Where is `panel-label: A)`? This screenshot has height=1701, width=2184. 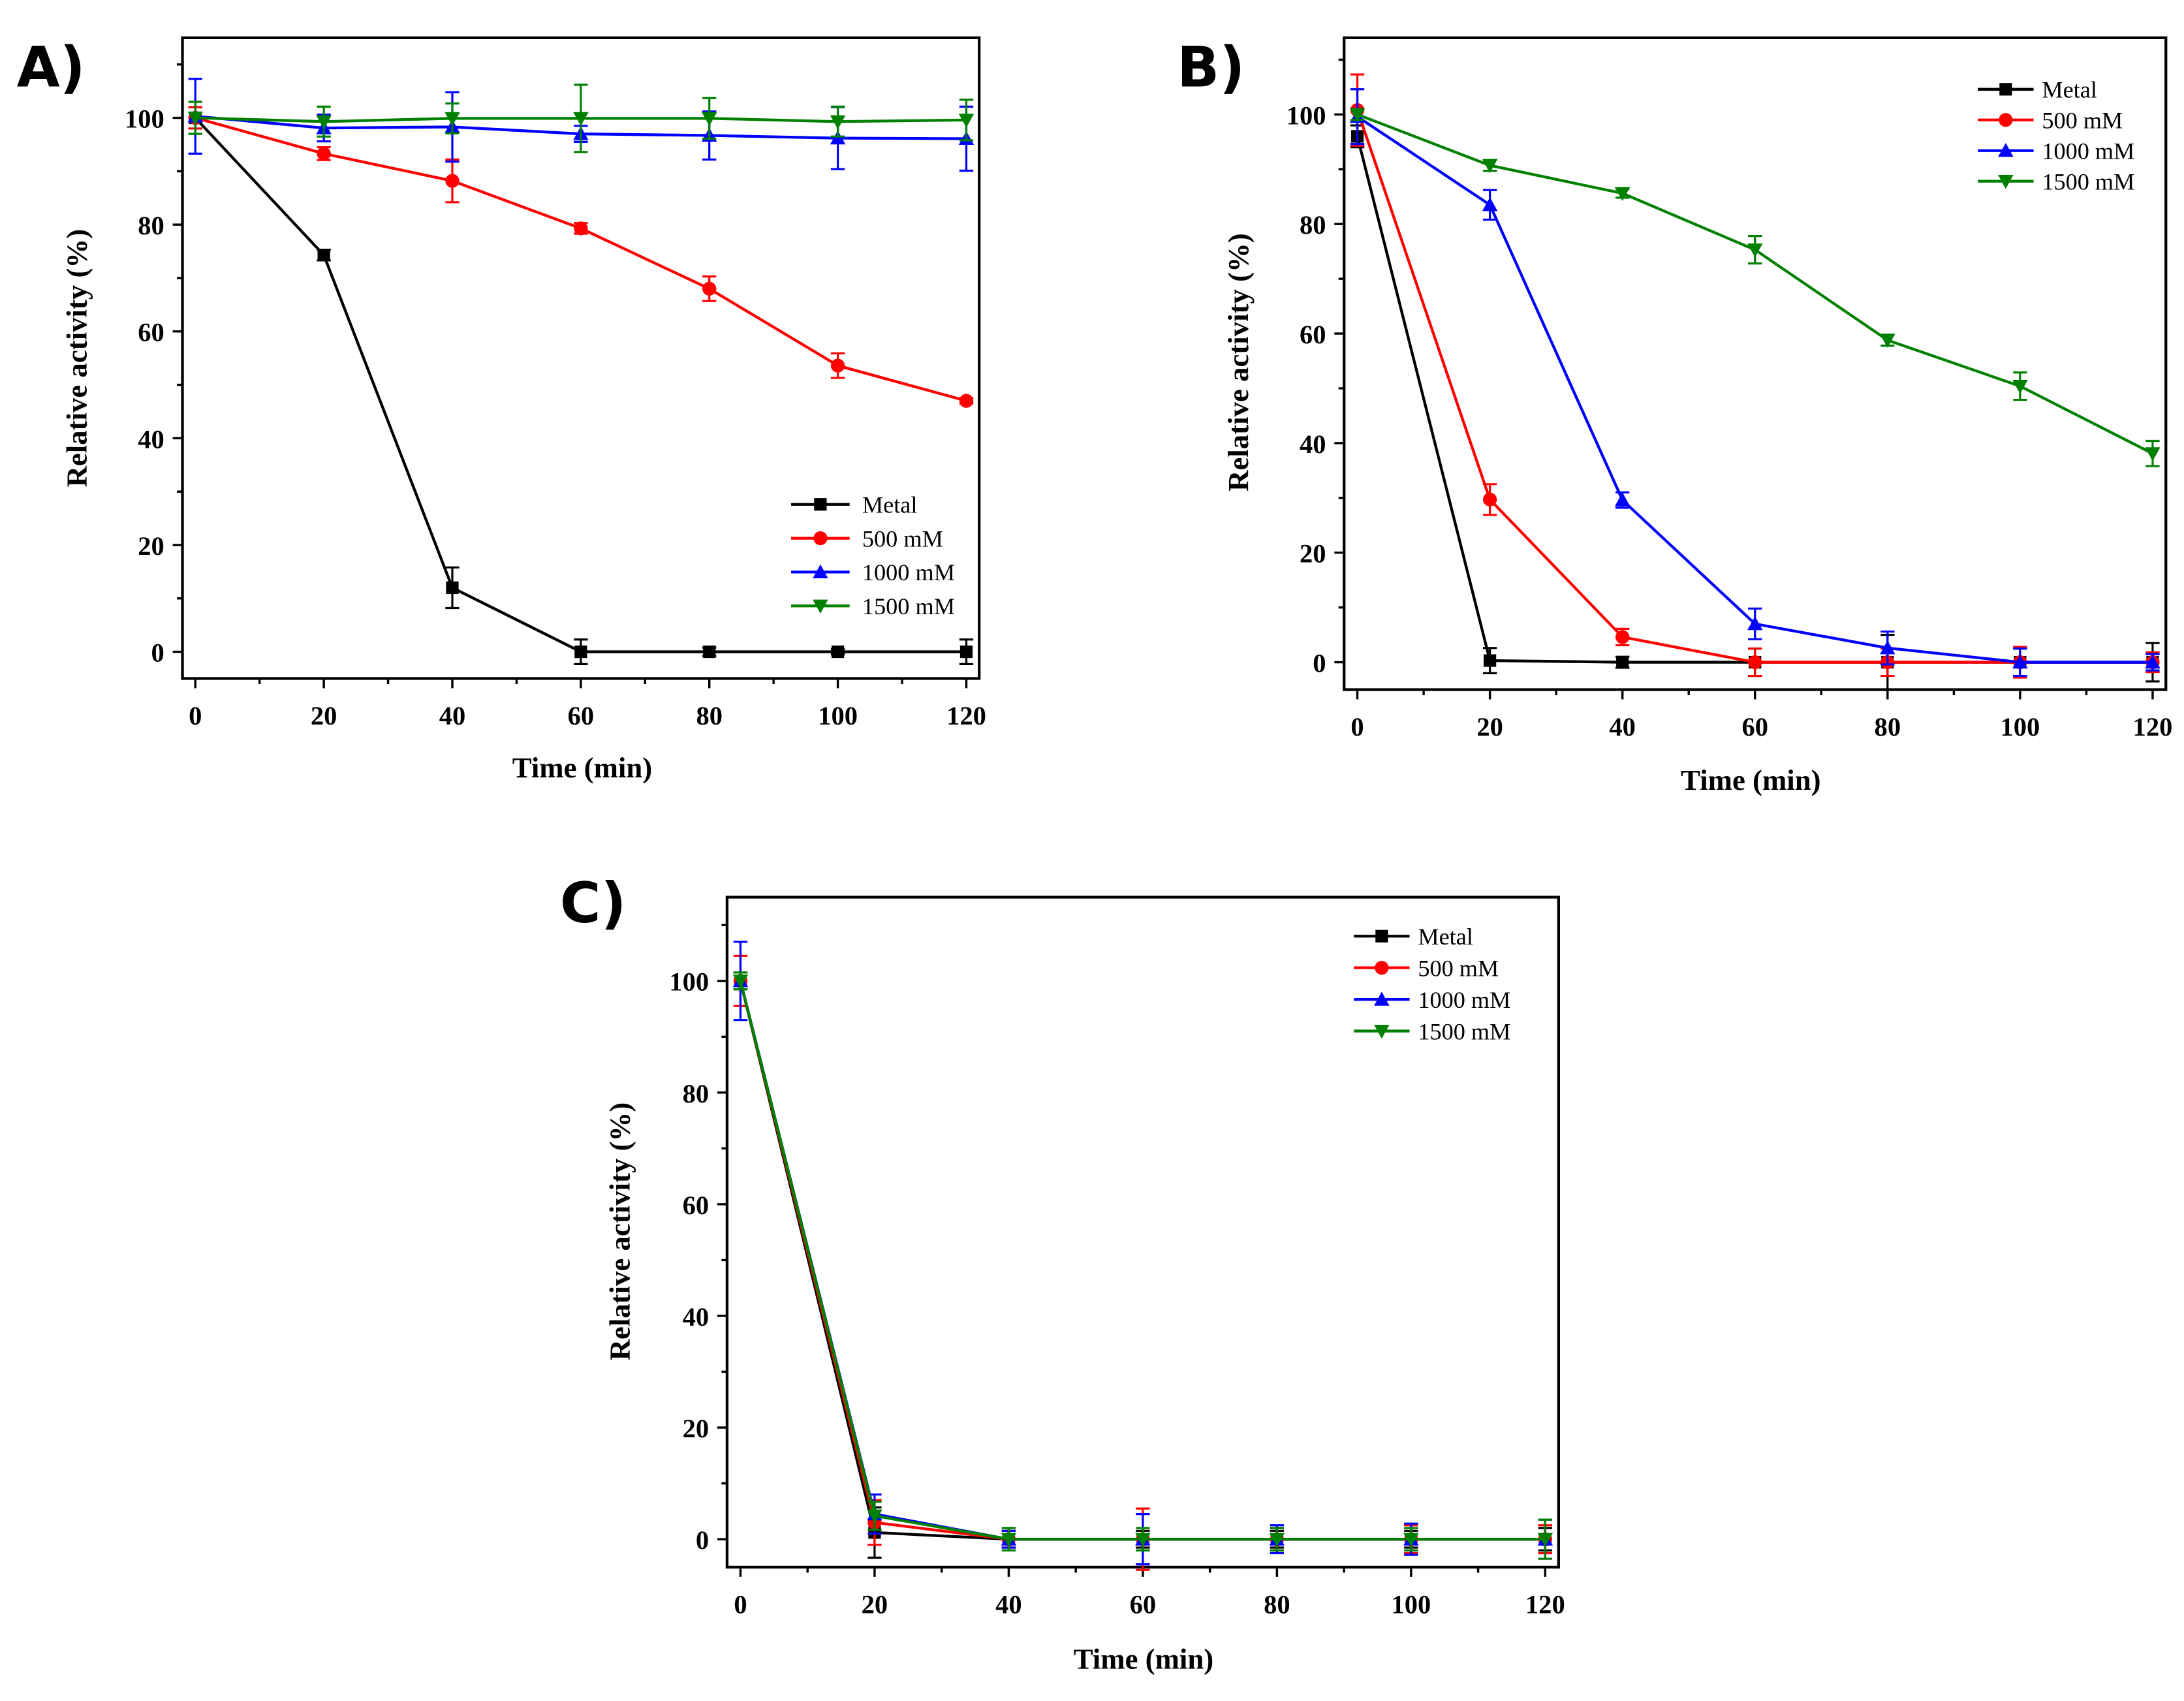 panel-label: A) is located at coordinates (52, 69).